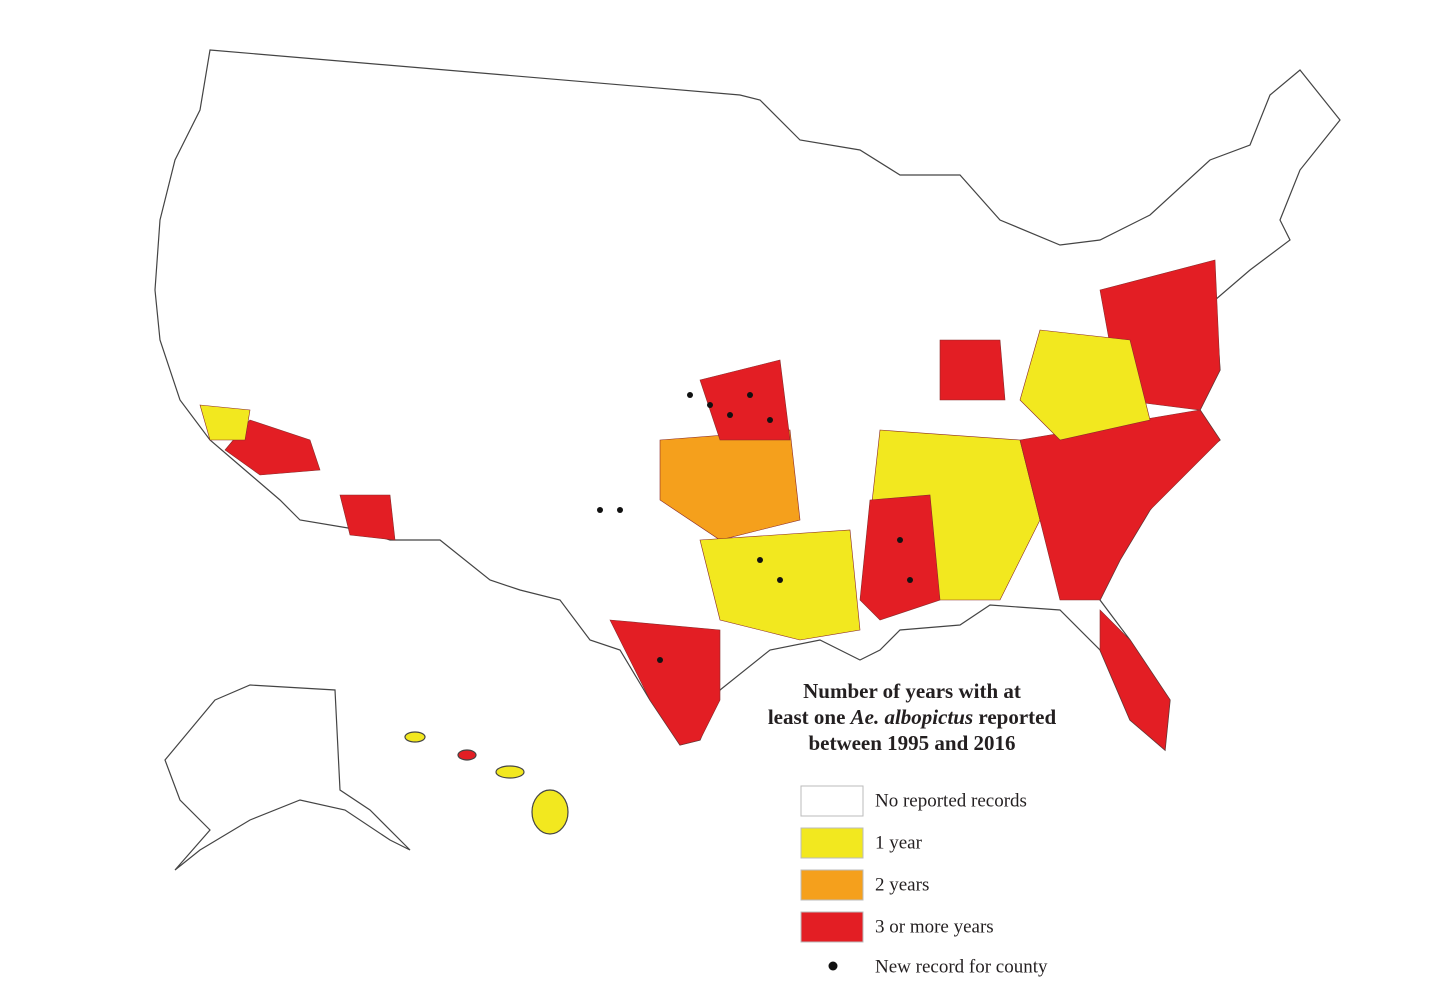  Describe the element at coordinates (951, 800) in the screenshot. I see `legend-label: No reported records` at that location.